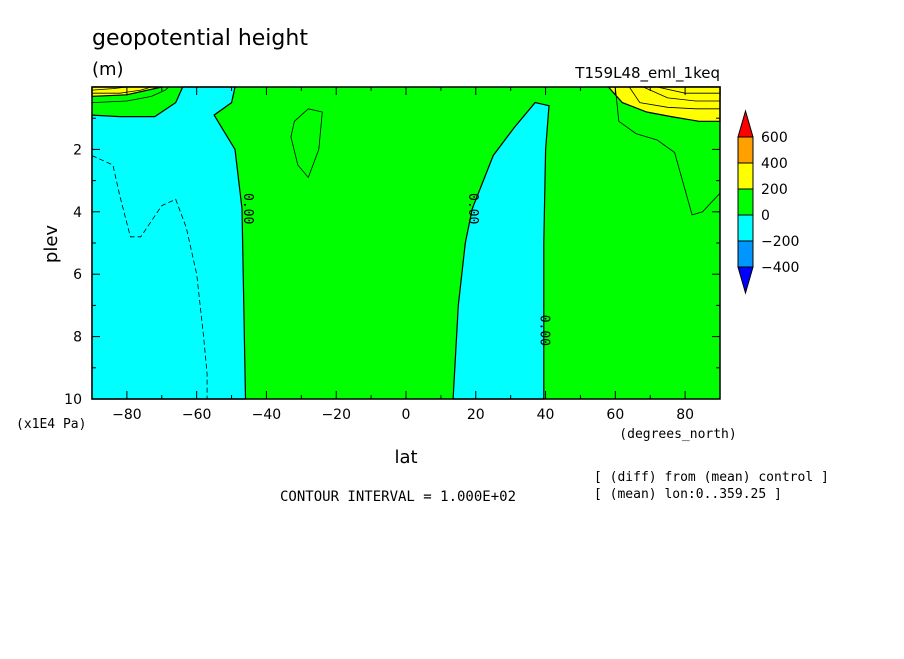  Describe the element at coordinates (77, 275) in the screenshot. I see `y-tick-label: 6` at that location.